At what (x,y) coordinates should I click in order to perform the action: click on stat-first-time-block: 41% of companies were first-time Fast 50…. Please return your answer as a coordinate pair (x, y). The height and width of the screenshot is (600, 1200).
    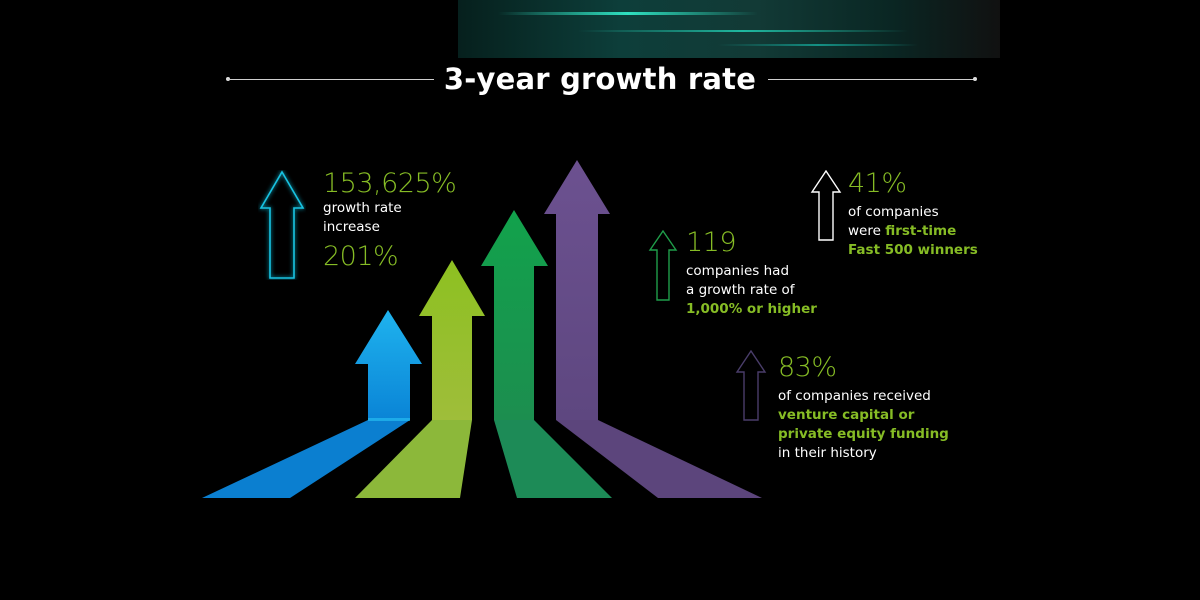
    Looking at the image, I should click on (913, 214).